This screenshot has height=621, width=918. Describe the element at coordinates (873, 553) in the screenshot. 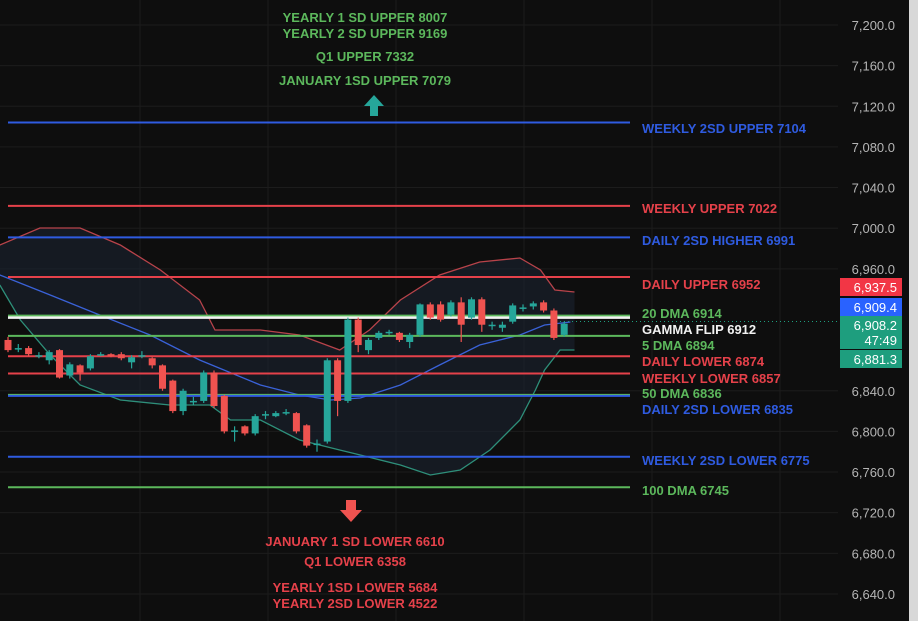

I see `y-tick-label: 6,680.0` at that location.